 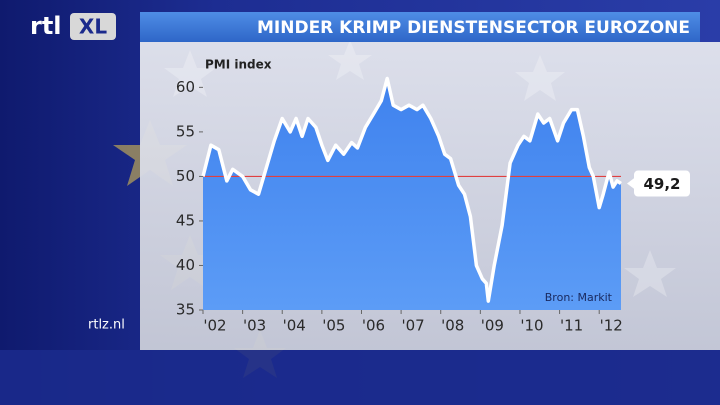 I want to click on title-bar, so click(x=420, y=27).